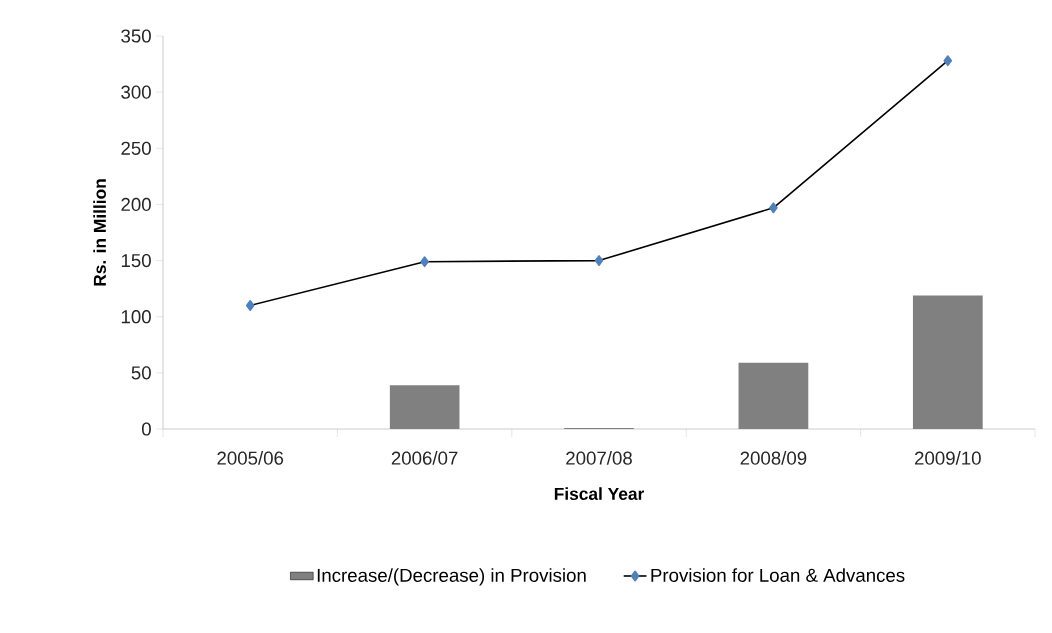 This screenshot has width=1052, height=633. I want to click on y-axis-title: Rs. in Million, so click(99, 232).